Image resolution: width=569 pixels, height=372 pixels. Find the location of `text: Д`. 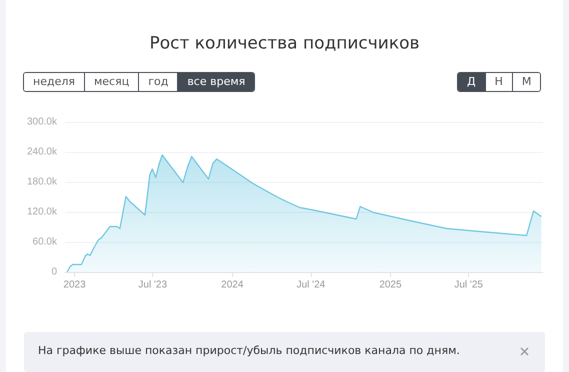

text: Д is located at coordinates (471, 82).